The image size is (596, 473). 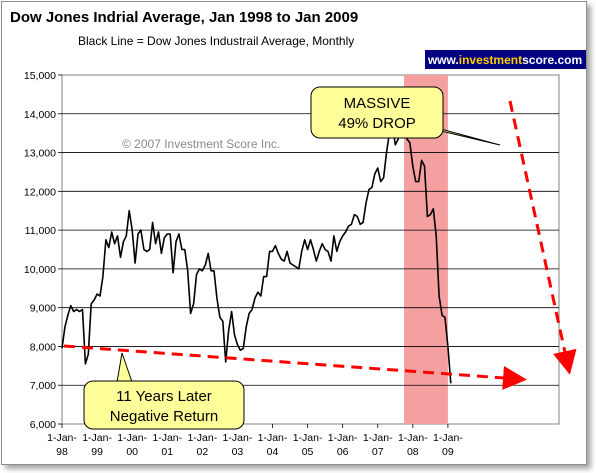 What do you see at coordinates (202, 452) in the screenshot?
I see `x-tick-label: 02` at bounding box center [202, 452].